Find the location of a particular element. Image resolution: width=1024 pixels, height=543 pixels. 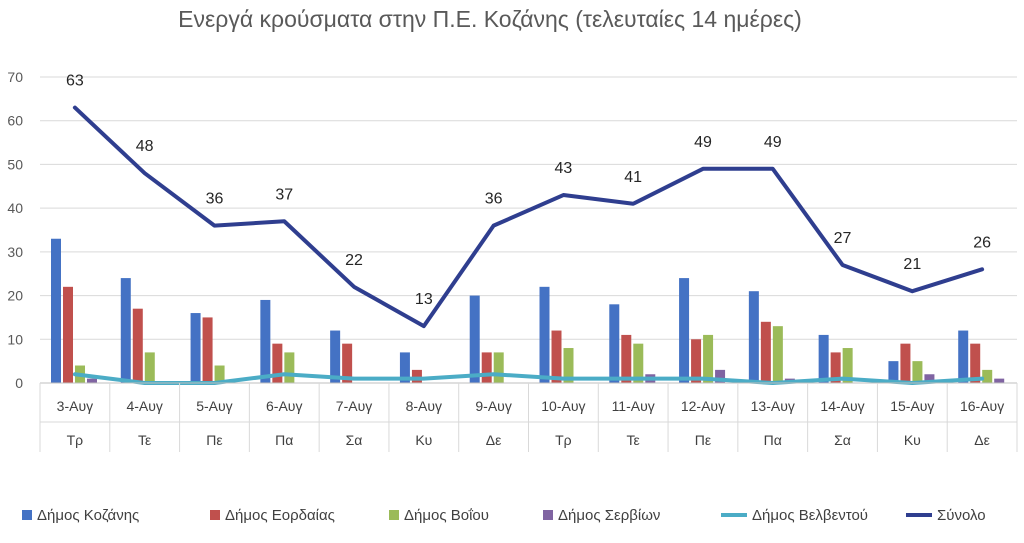

x-tick-label: 5-Αυγ is located at coordinates (214, 406).